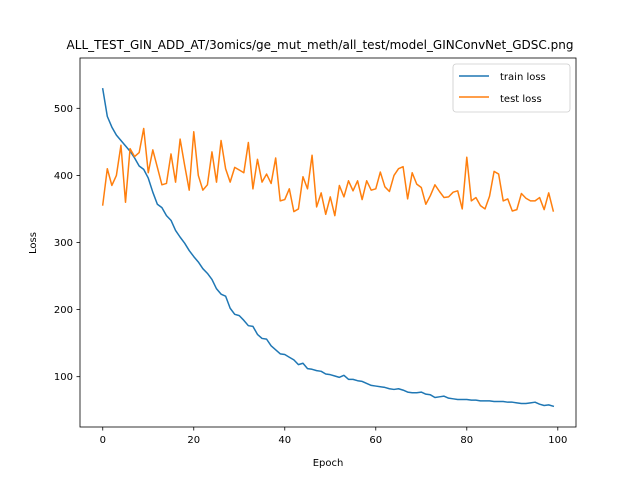 The width and height of the screenshot is (640, 480). I want to click on x-tick-label: 60, so click(375, 440).